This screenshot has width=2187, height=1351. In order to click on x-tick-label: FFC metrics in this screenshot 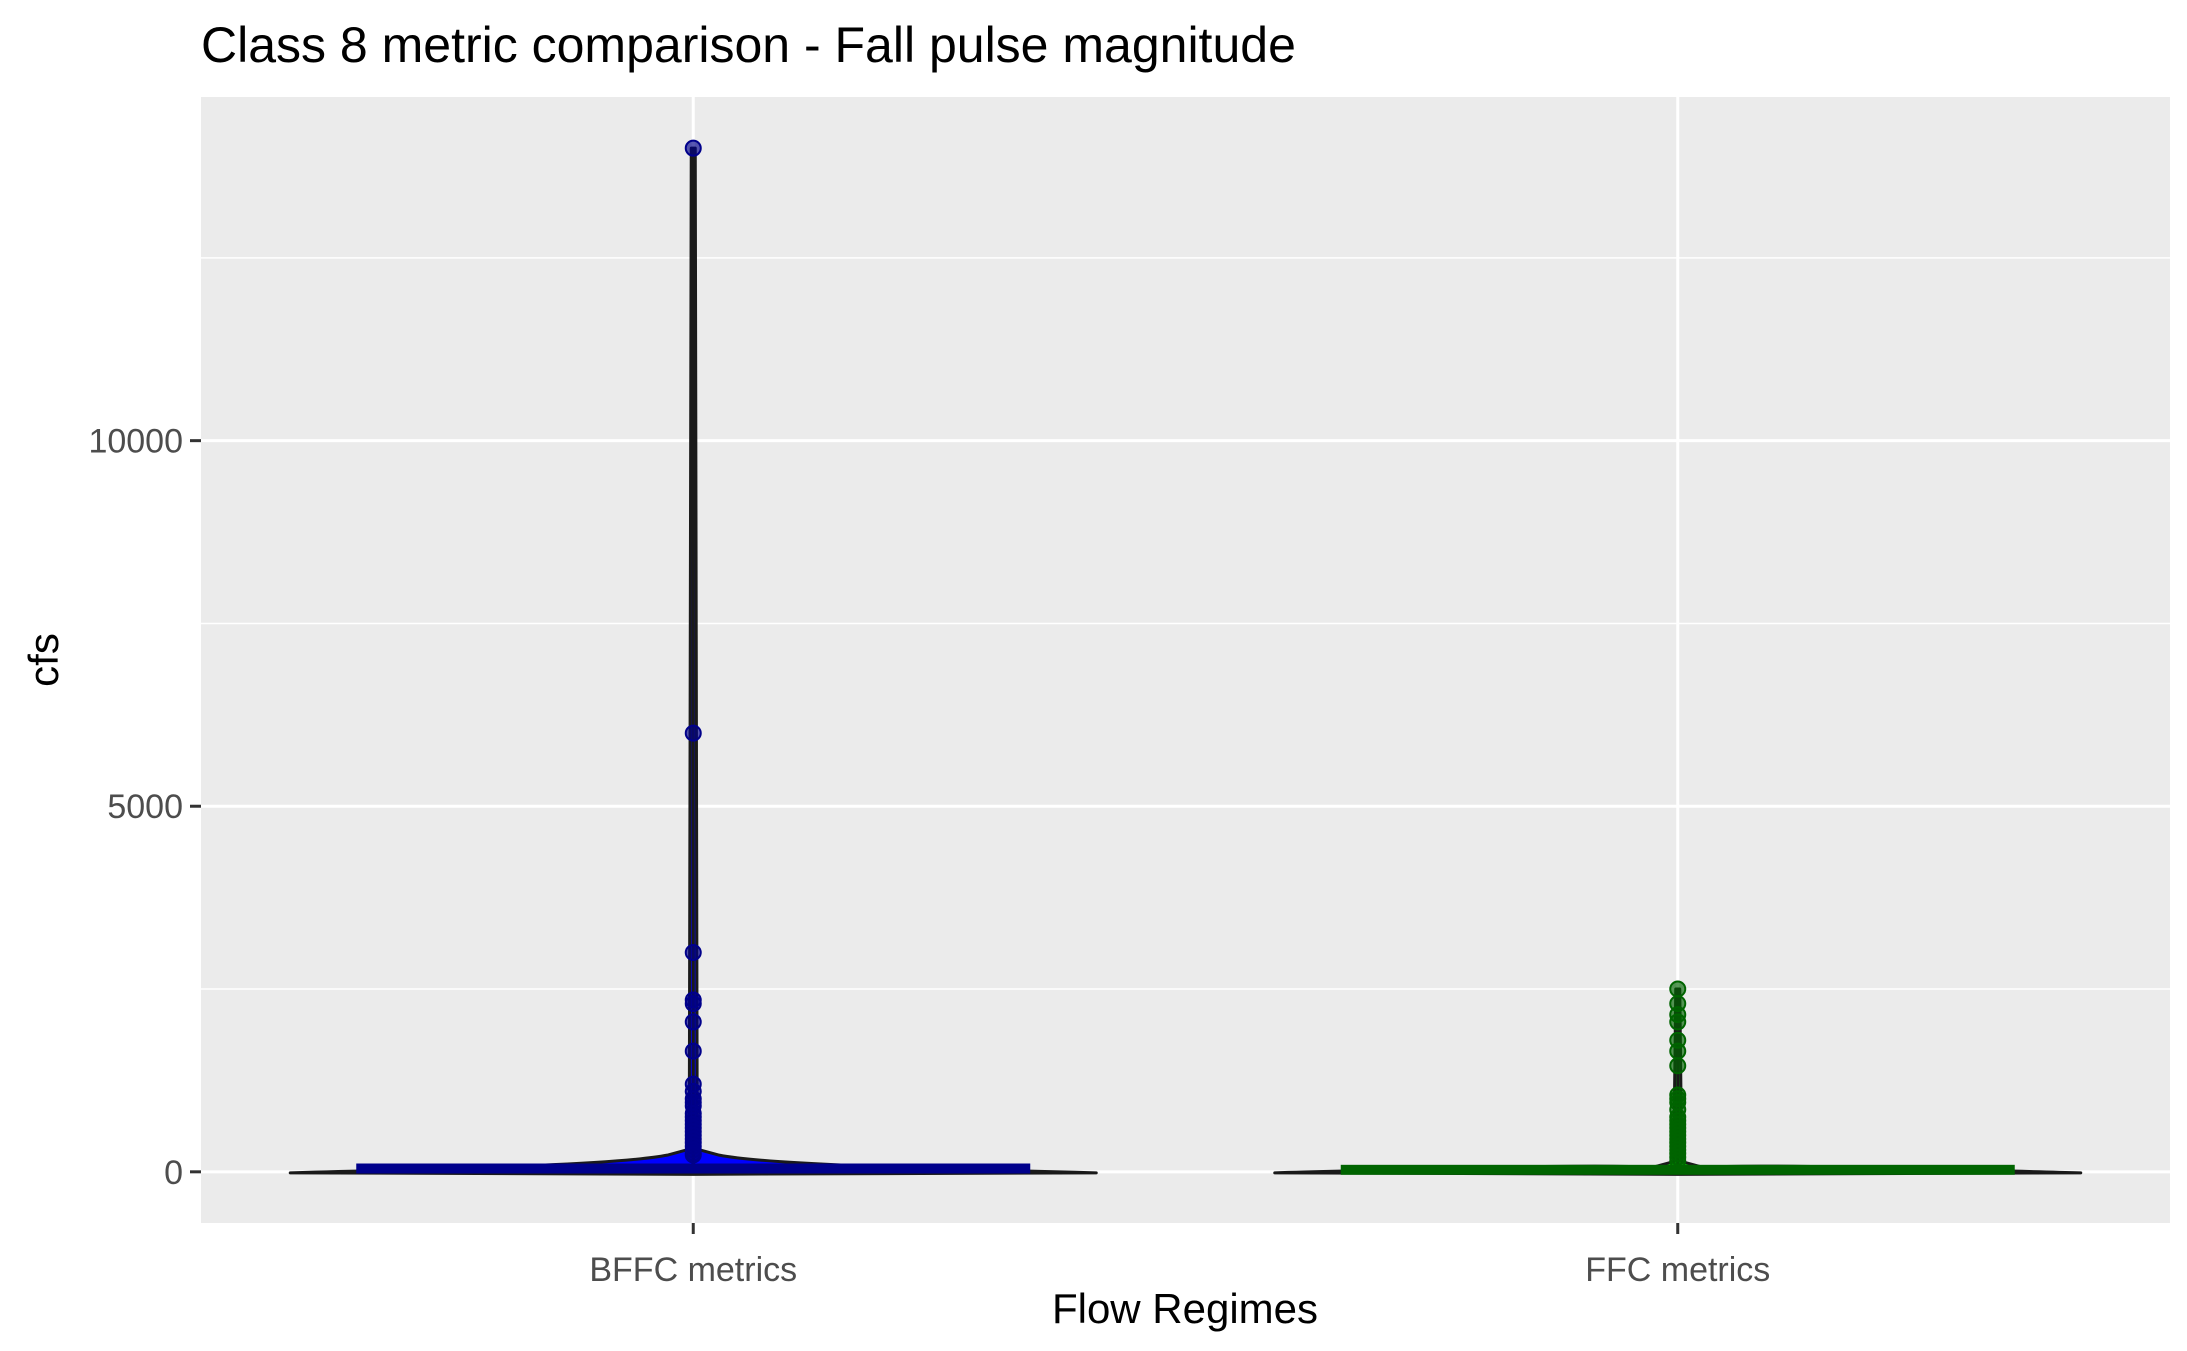, I will do `click(1677, 1270)`.